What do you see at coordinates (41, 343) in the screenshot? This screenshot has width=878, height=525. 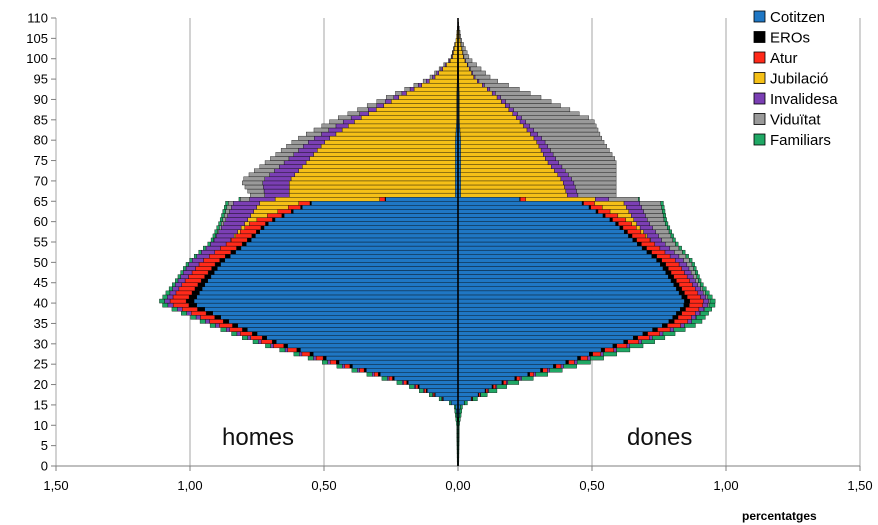 I see `y-tick-label-6: 30` at bounding box center [41, 343].